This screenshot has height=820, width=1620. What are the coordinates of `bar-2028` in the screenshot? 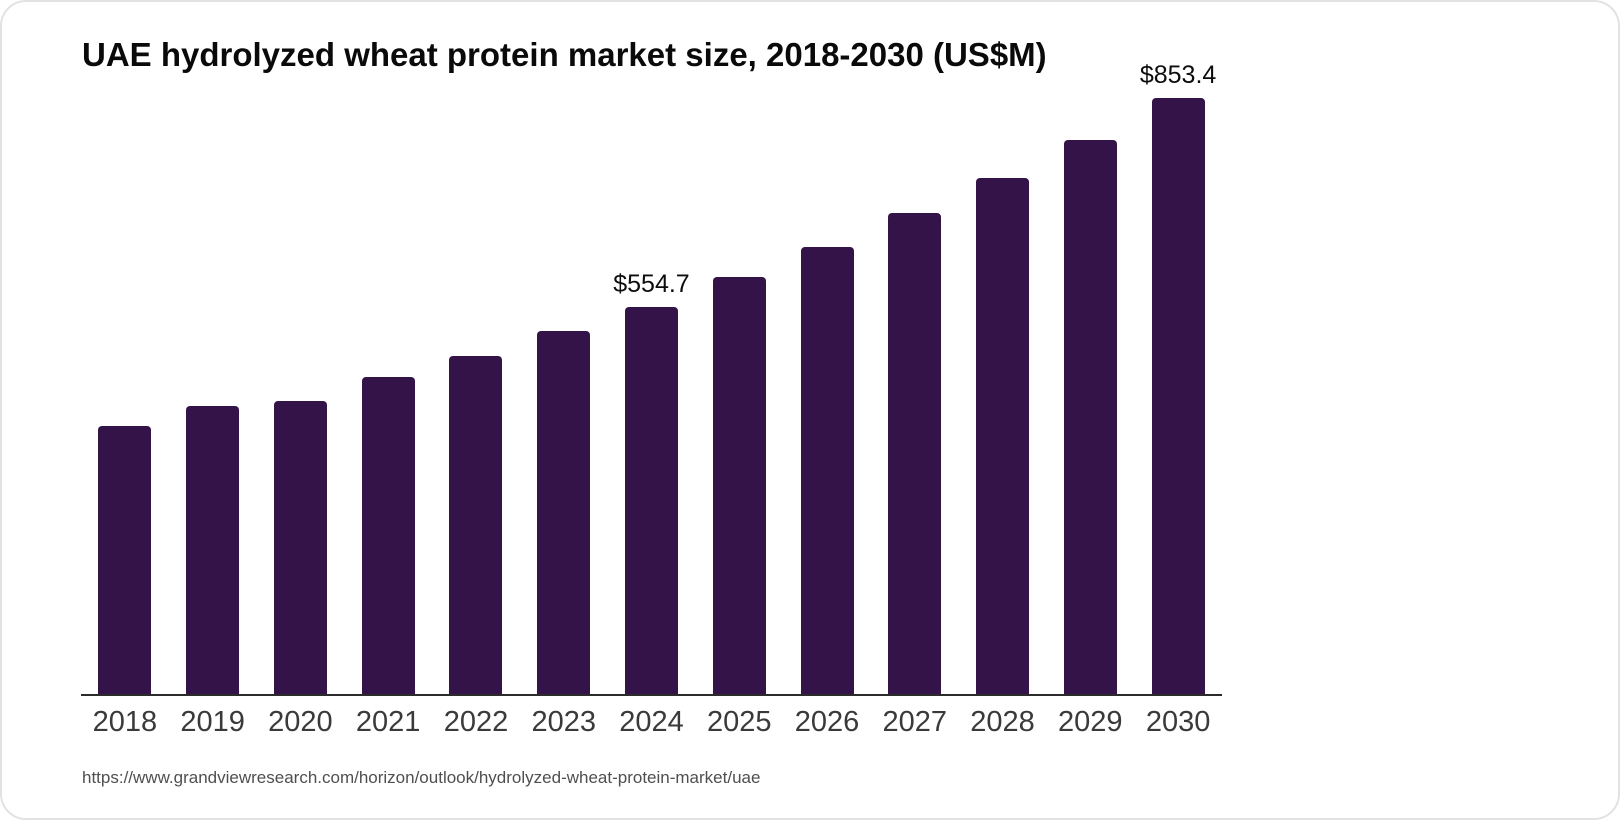 It's located at (1003, 436).